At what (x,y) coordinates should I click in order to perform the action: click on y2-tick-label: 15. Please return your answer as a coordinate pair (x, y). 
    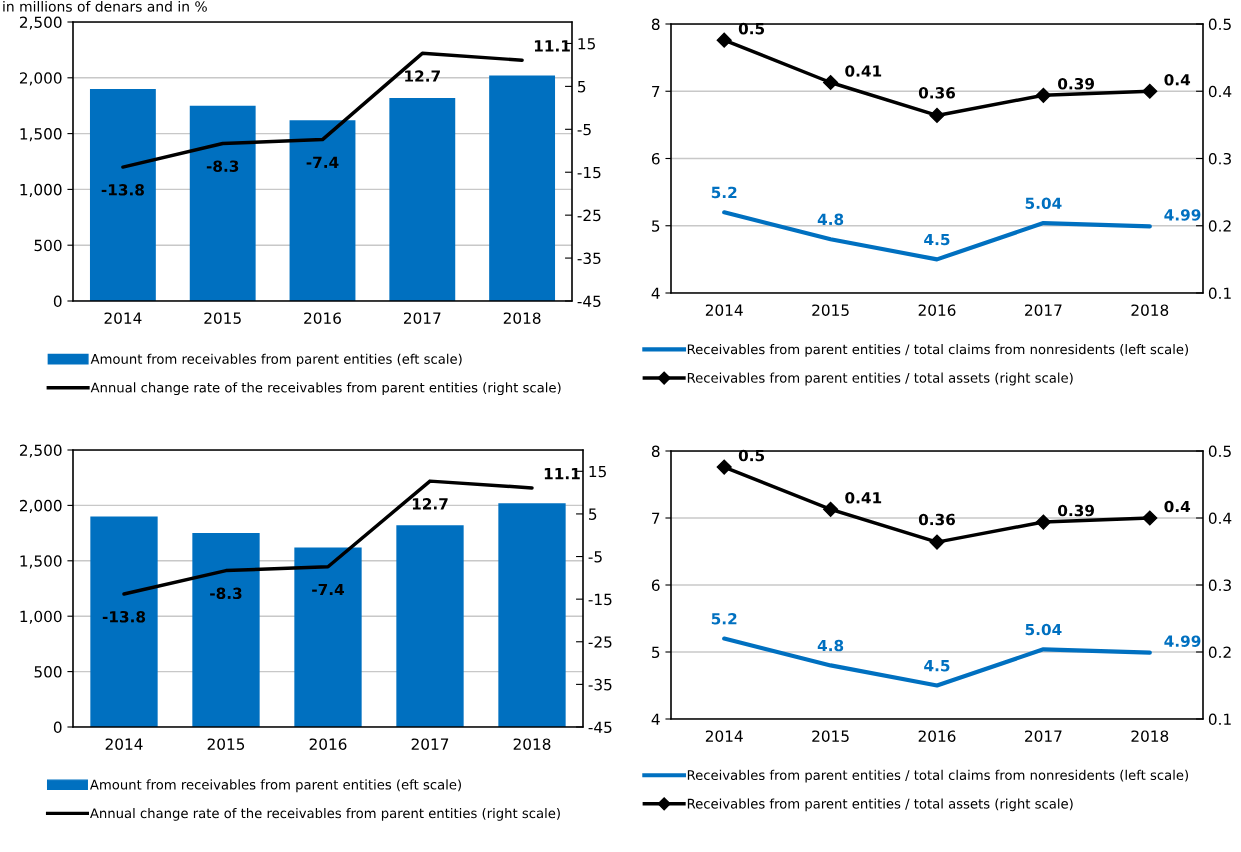
    Looking at the image, I should click on (586, 44).